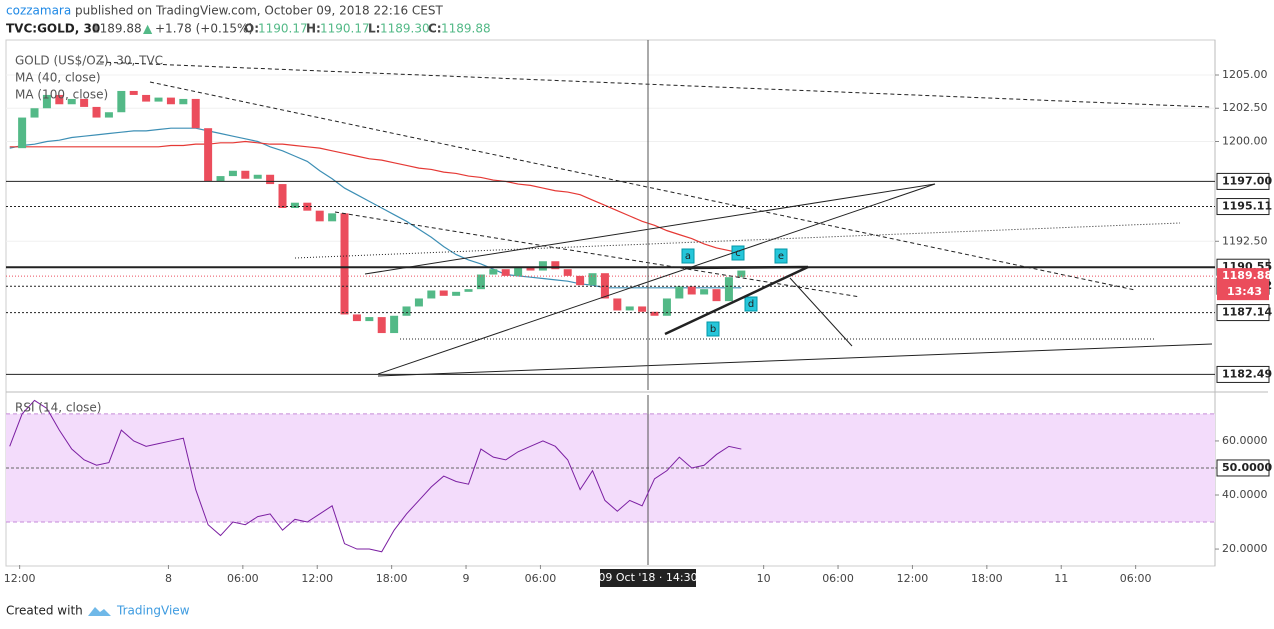 The height and width of the screenshot is (629, 1274). I want to click on brand-logo, so click(99, 611).